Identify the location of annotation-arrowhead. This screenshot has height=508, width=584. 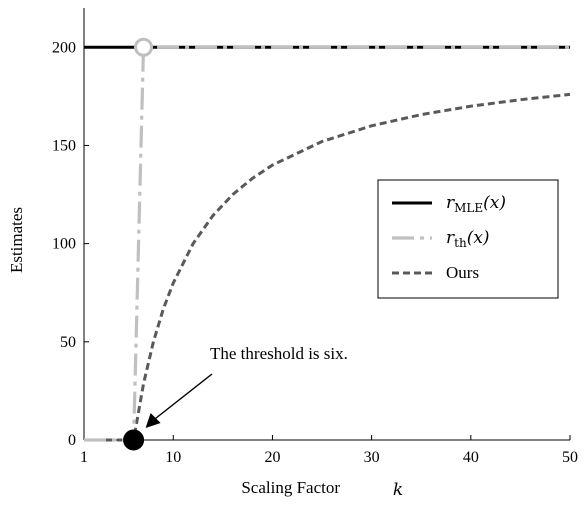
(153, 420).